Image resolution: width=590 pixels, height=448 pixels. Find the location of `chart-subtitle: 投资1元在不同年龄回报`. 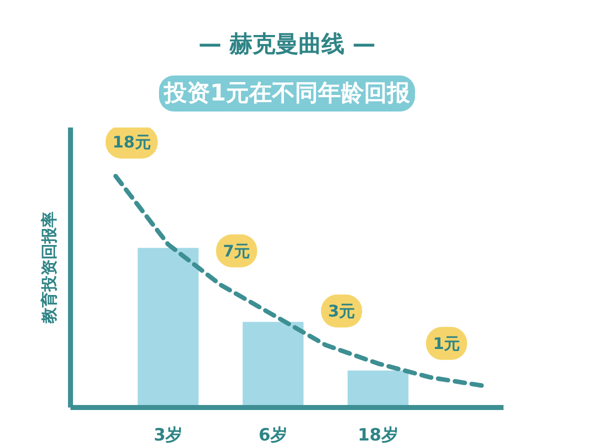

chart-subtitle: 投资1元在不同年龄回报 is located at coordinates (287, 93).